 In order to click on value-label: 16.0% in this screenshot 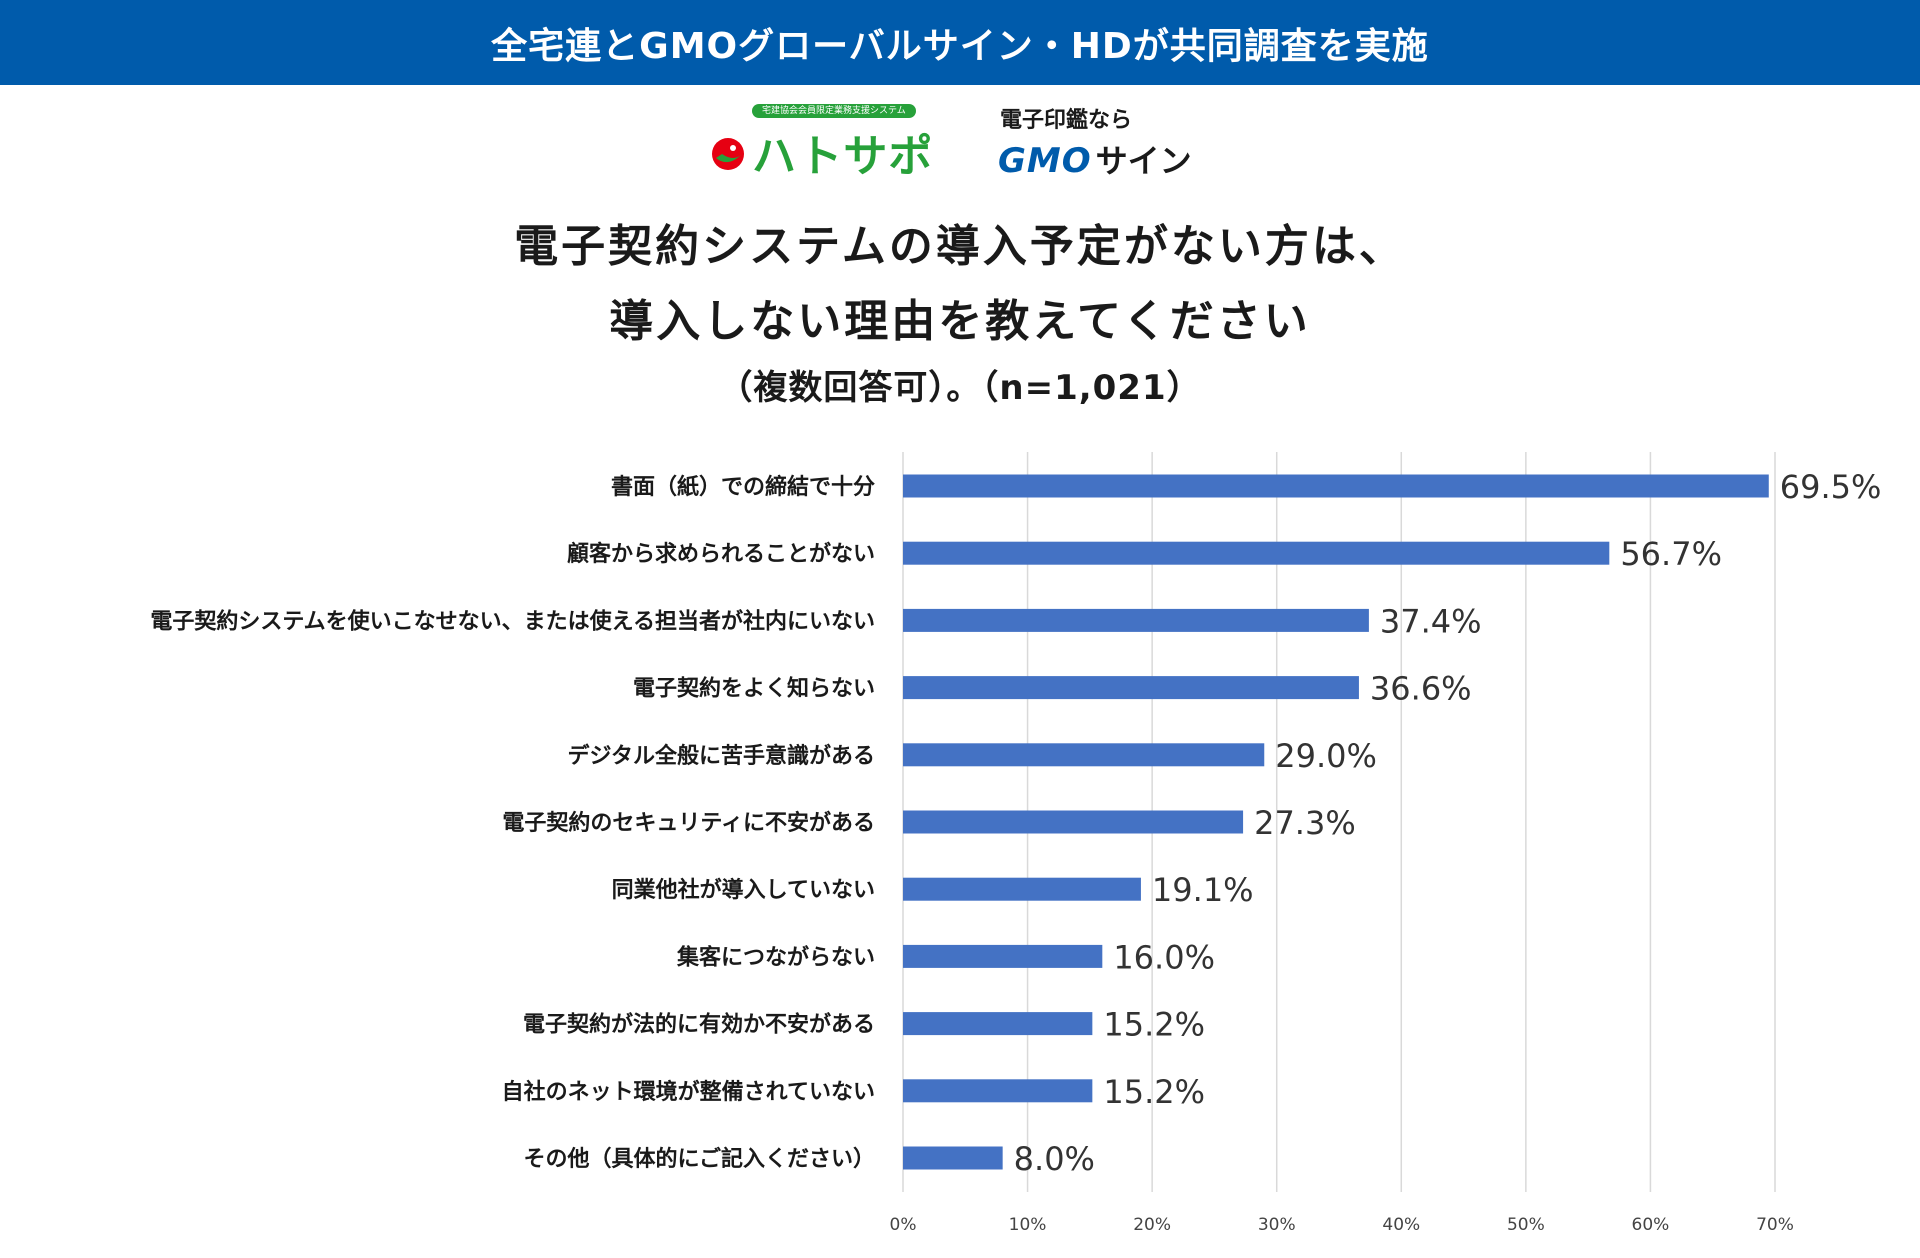, I will do `click(1164, 957)`.